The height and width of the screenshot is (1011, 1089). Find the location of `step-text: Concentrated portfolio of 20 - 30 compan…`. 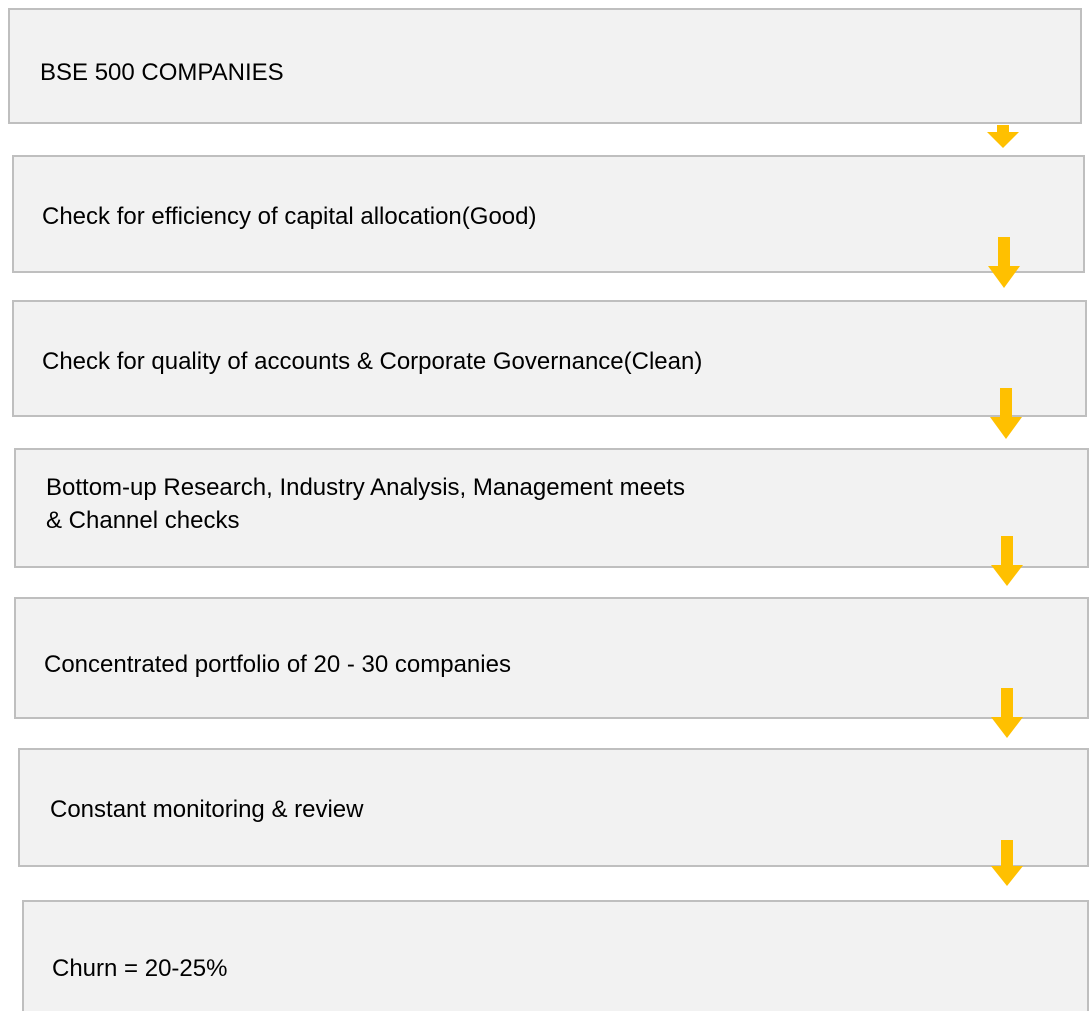

step-text: Concentrated portfolio of 20 - 30 compan… is located at coordinates (277, 664).